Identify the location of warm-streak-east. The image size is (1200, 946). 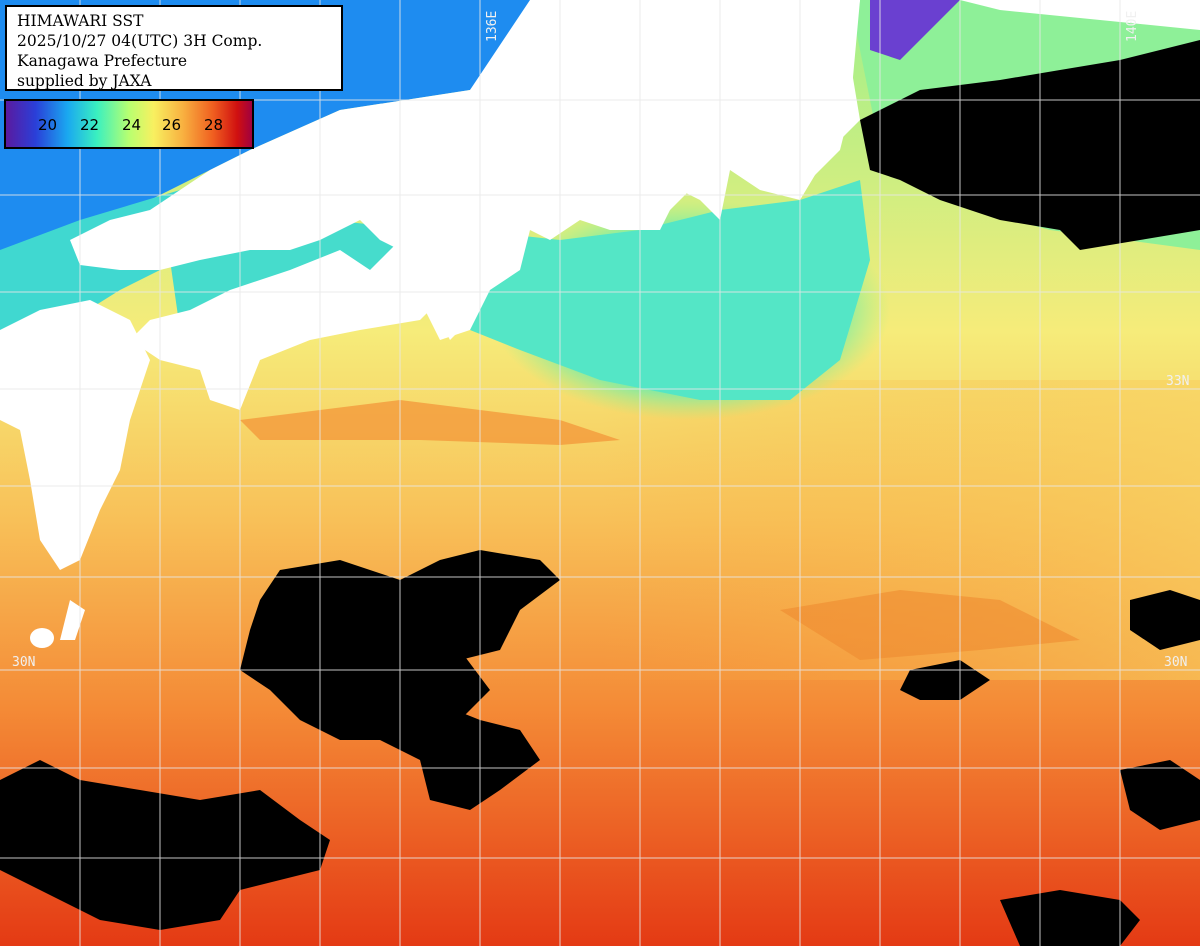
(930, 625).